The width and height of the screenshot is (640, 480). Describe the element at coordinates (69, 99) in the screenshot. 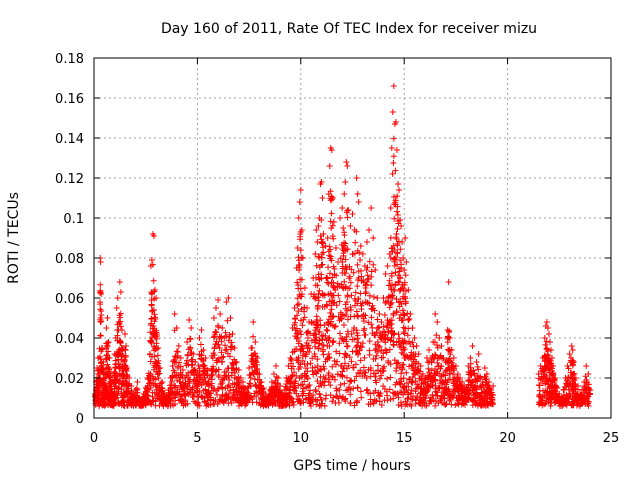

I see `y-tick-label: 0.16` at that location.